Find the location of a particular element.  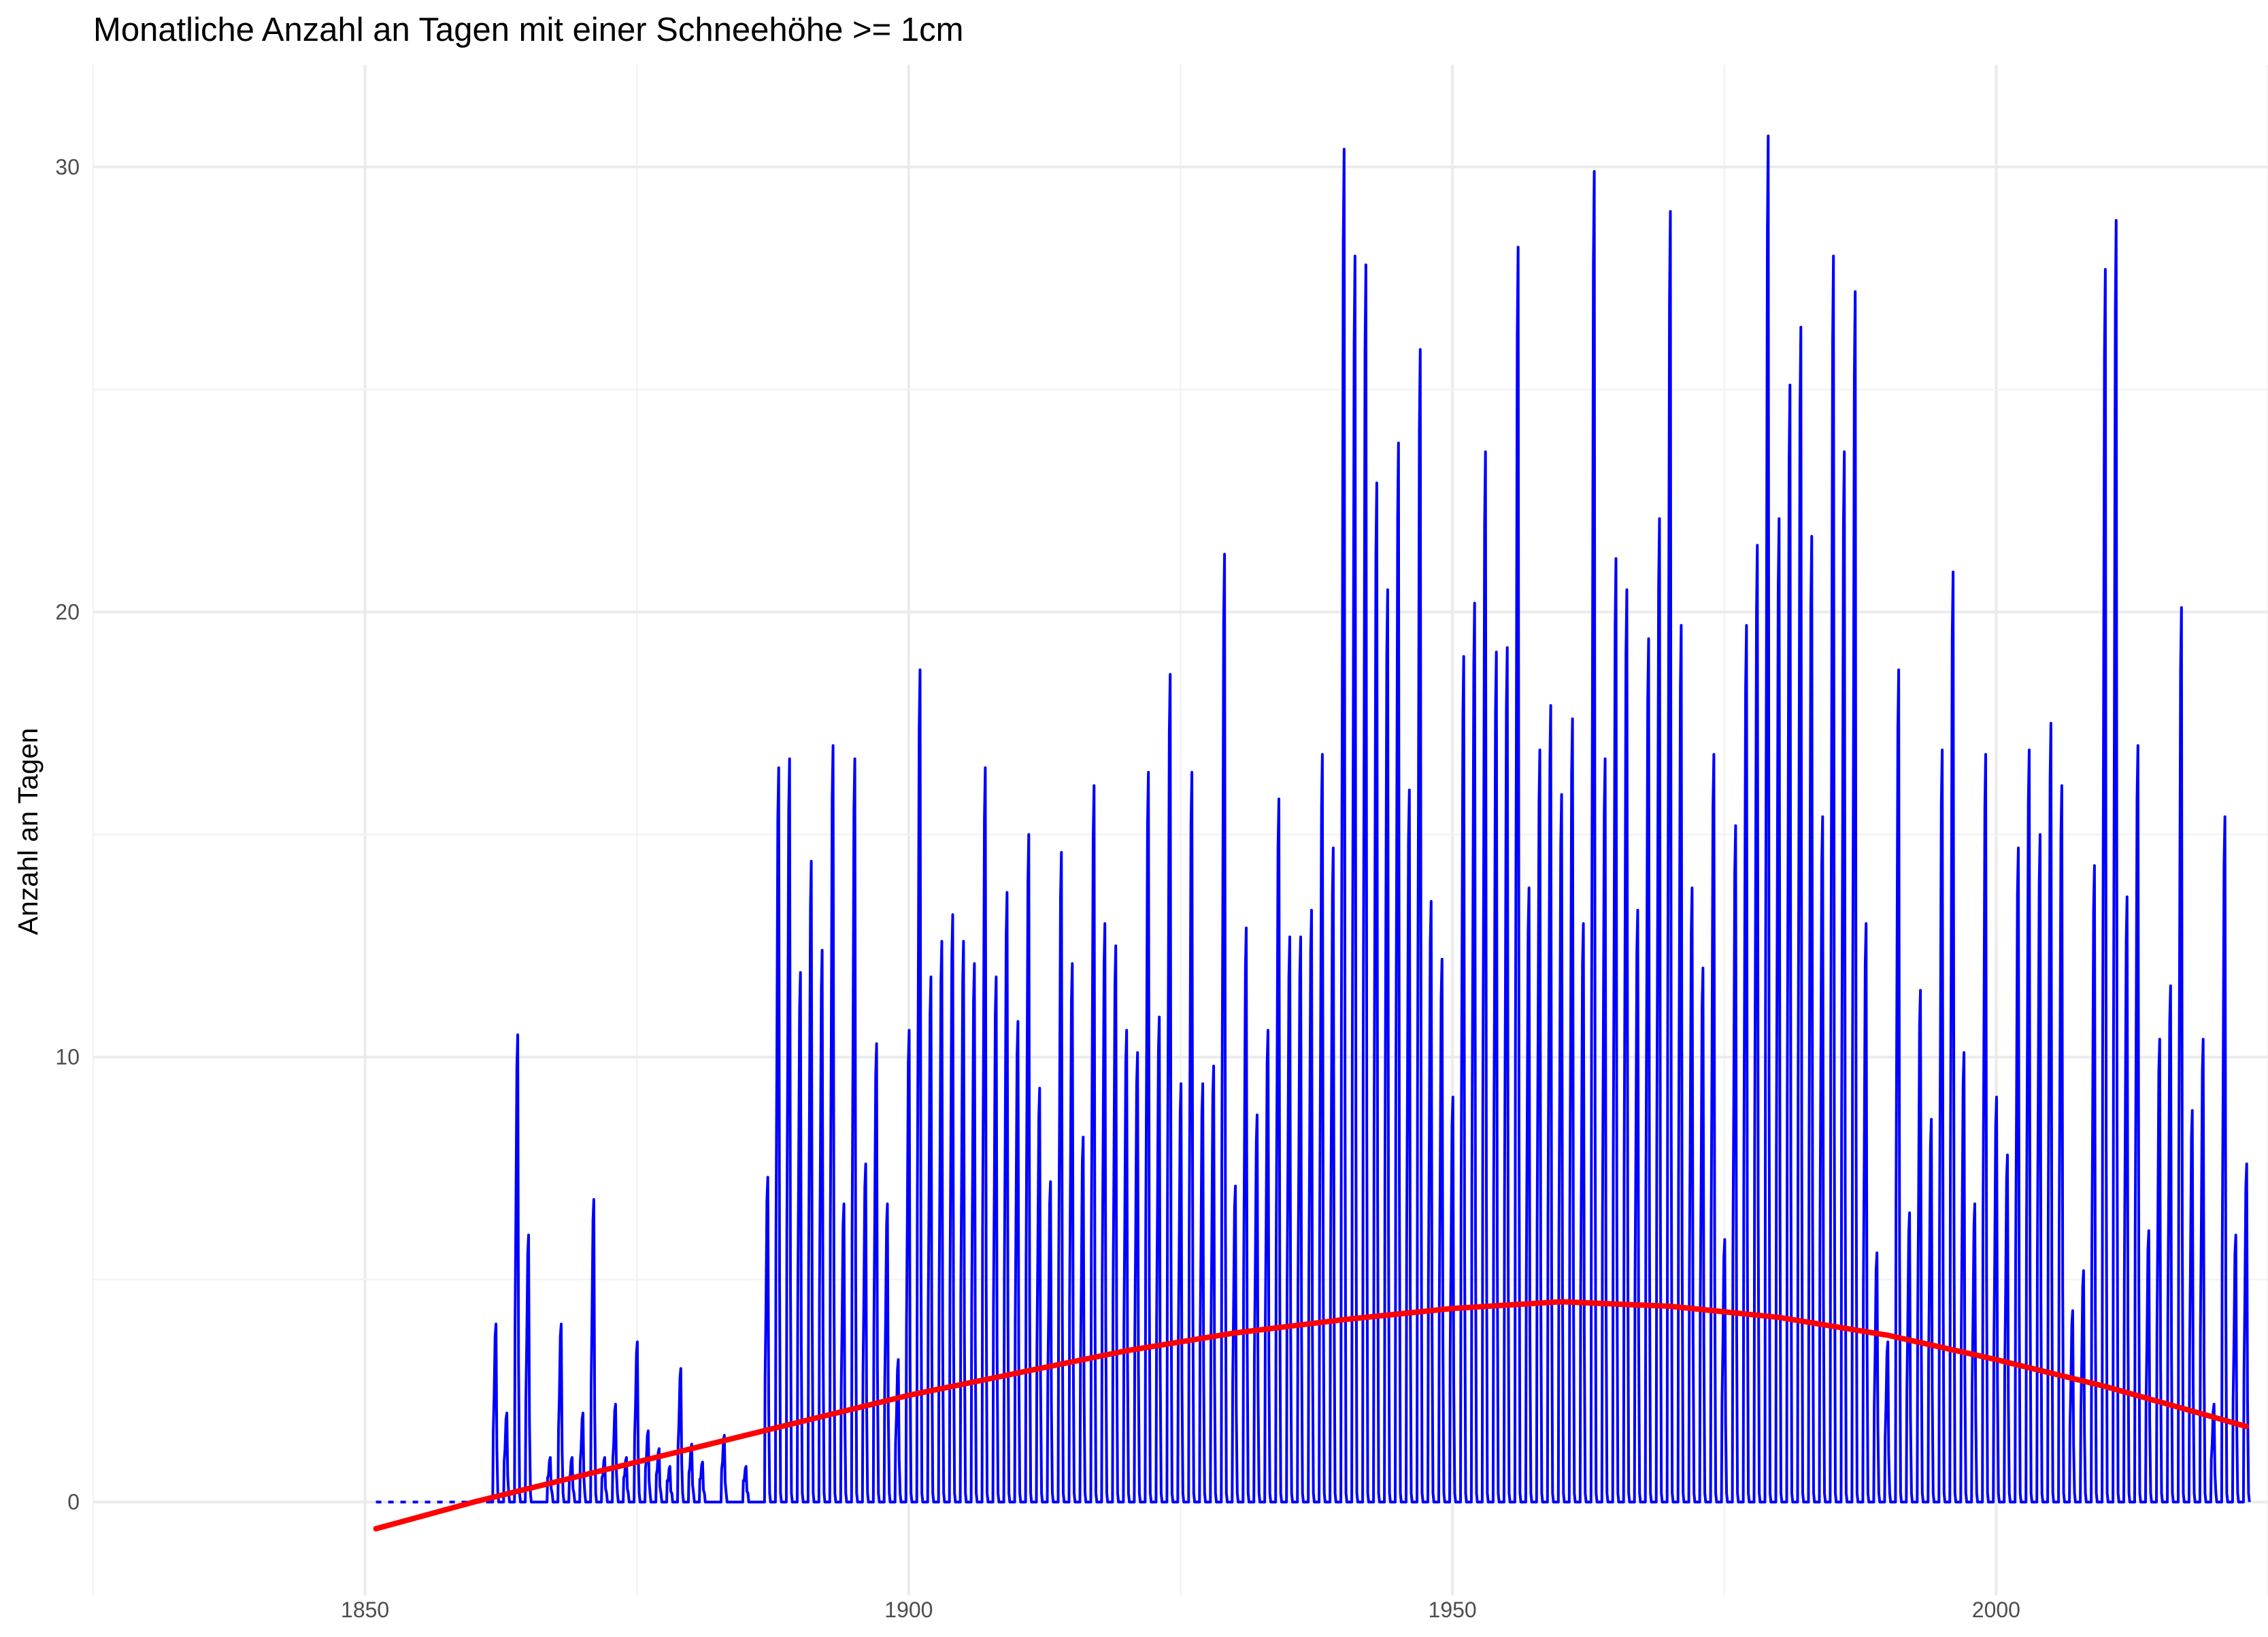

x-tick-label: 1850 is located at coordinates (365, 1610).